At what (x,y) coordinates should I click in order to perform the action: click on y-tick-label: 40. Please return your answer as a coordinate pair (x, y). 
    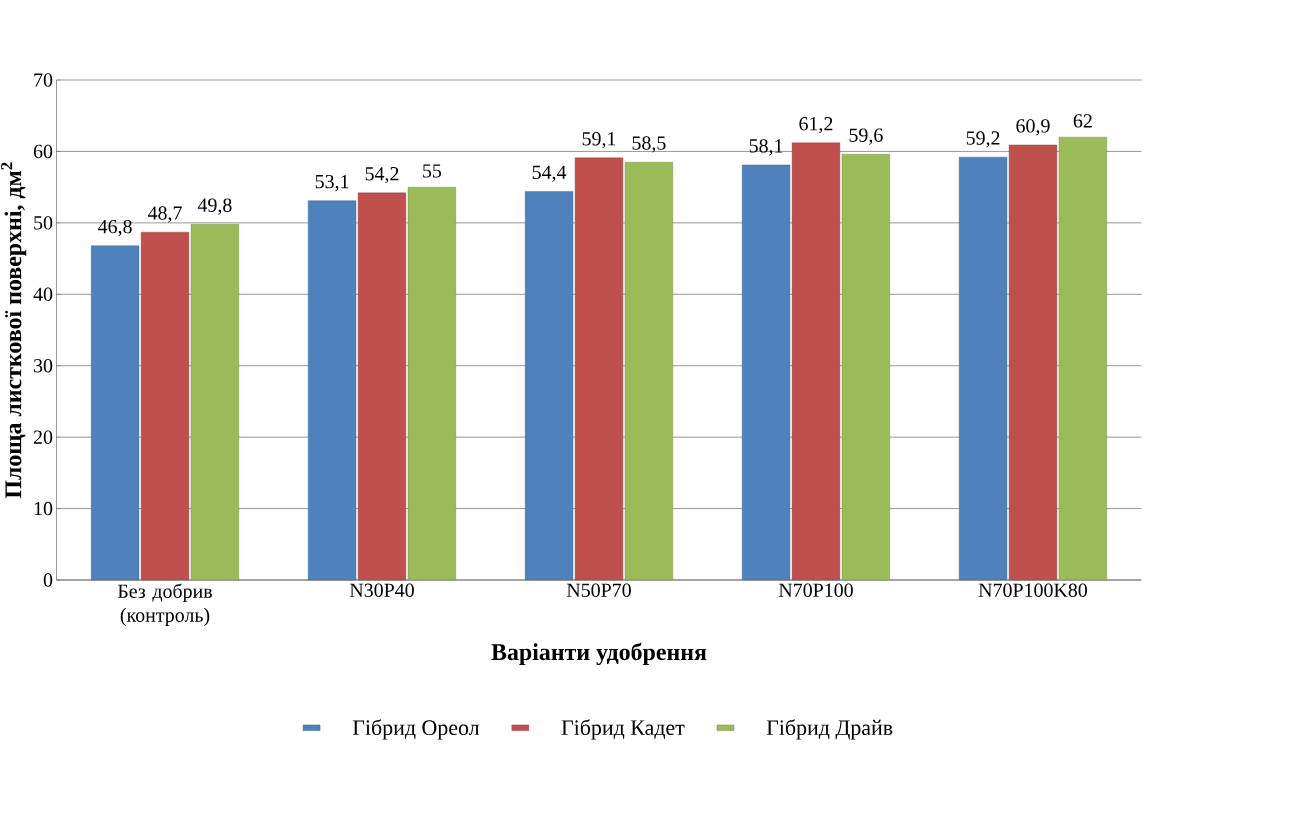
    Looking at the image, I should click on (43, 294).